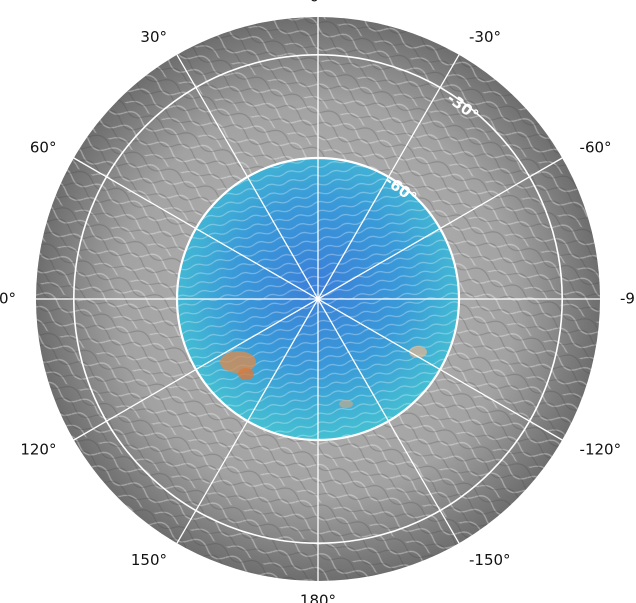 This screenshot has height=603, width=636. Describe the element at coordinates (323, 377) in the screenshot. I see `polar-cap-spots` at that location.